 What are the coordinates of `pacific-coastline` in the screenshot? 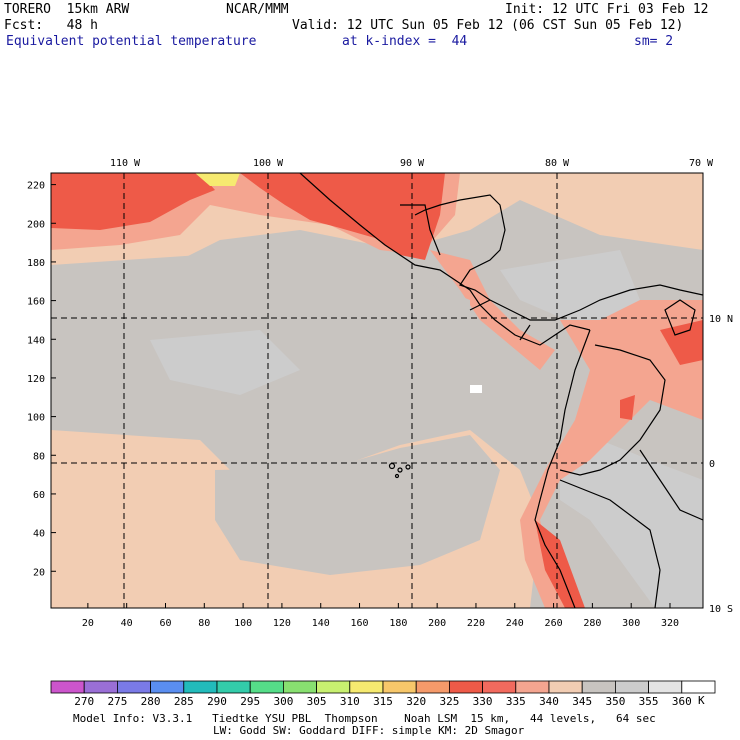 It's located at (445, 259).